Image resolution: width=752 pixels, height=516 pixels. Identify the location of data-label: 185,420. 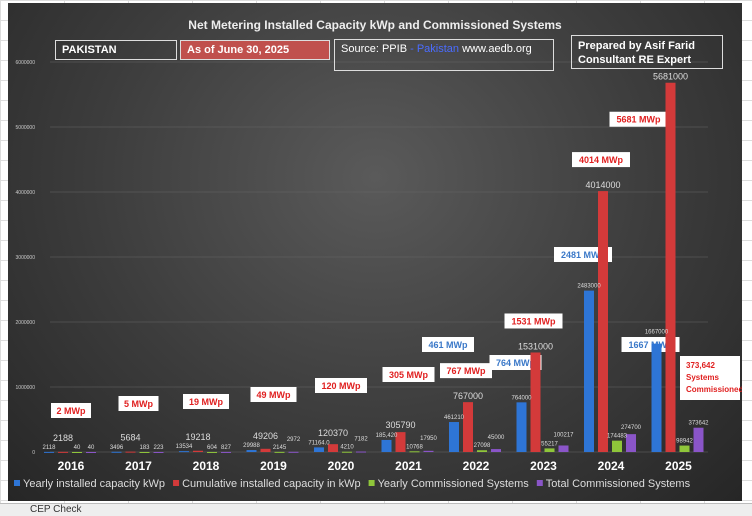
(387, 436).